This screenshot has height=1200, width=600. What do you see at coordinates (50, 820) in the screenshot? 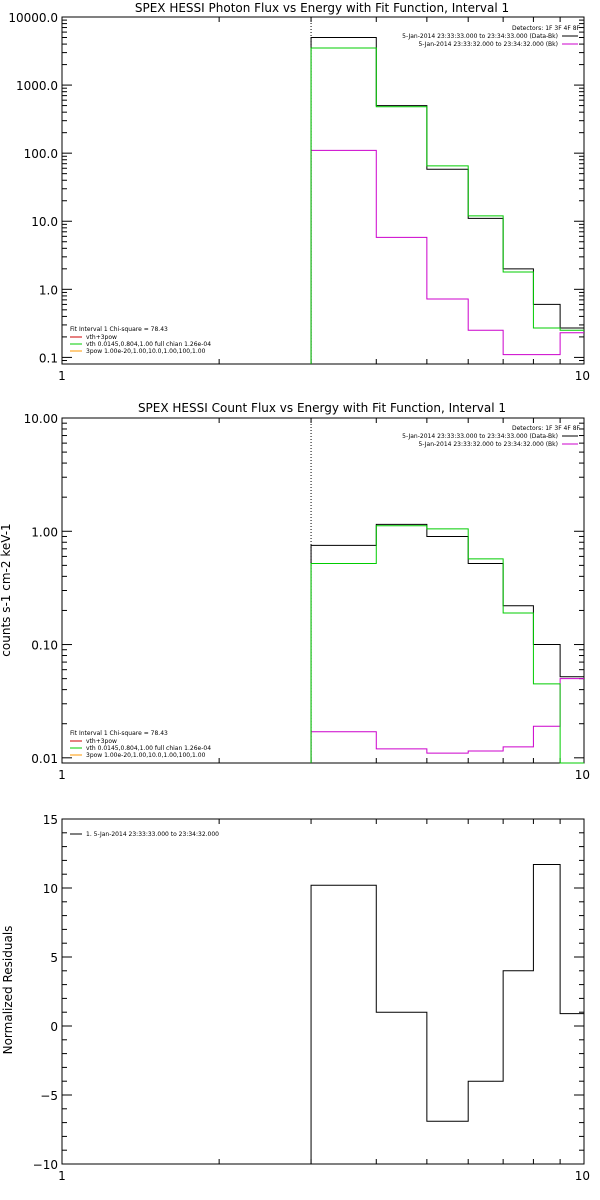
I see `y-tick-label: 15` at bounding box center [50, 820].